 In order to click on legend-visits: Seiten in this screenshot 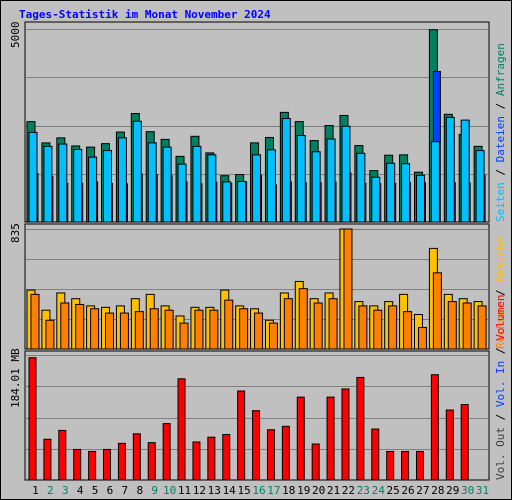, I will do `click(500, 202)`.